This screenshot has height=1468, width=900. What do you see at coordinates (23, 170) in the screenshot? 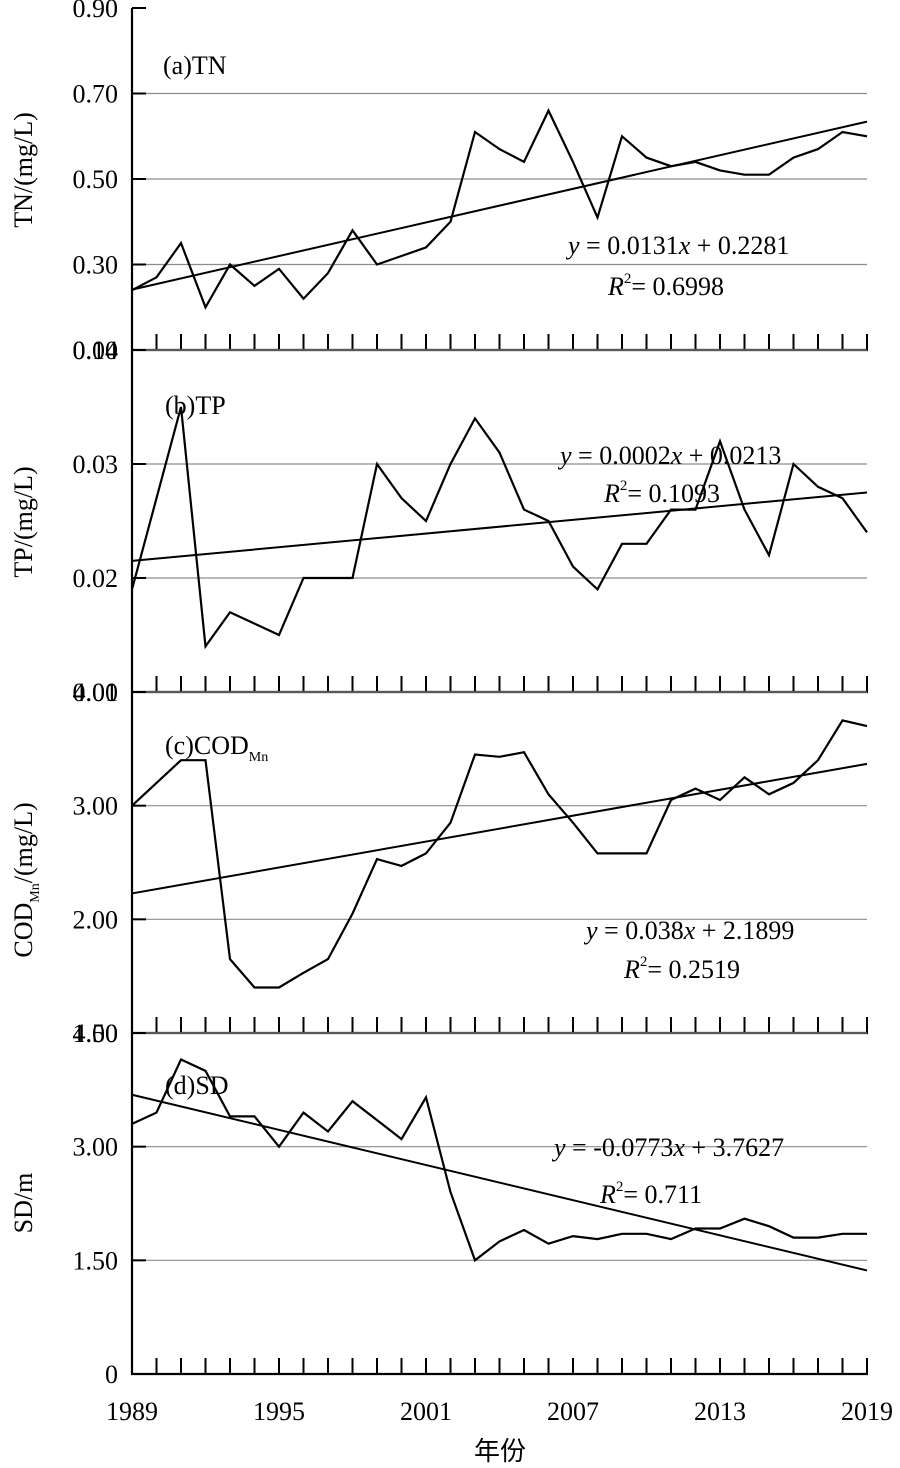
I see `y-axis-label: TN/(mg/L)` at bounding box center [23, 170].